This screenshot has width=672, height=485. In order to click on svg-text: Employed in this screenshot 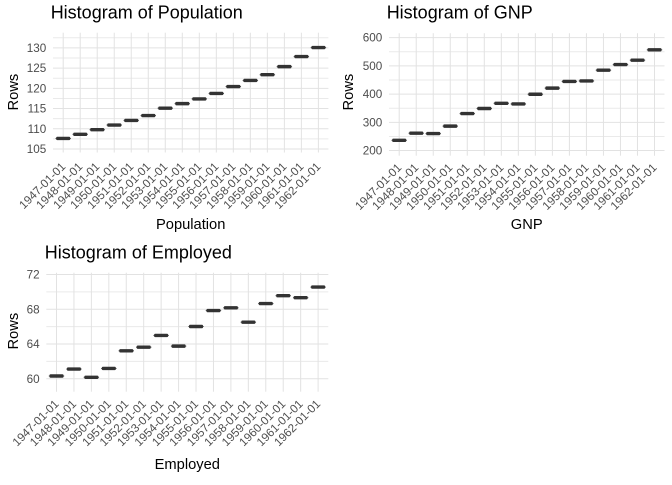, I will do `click(187, 465)`.